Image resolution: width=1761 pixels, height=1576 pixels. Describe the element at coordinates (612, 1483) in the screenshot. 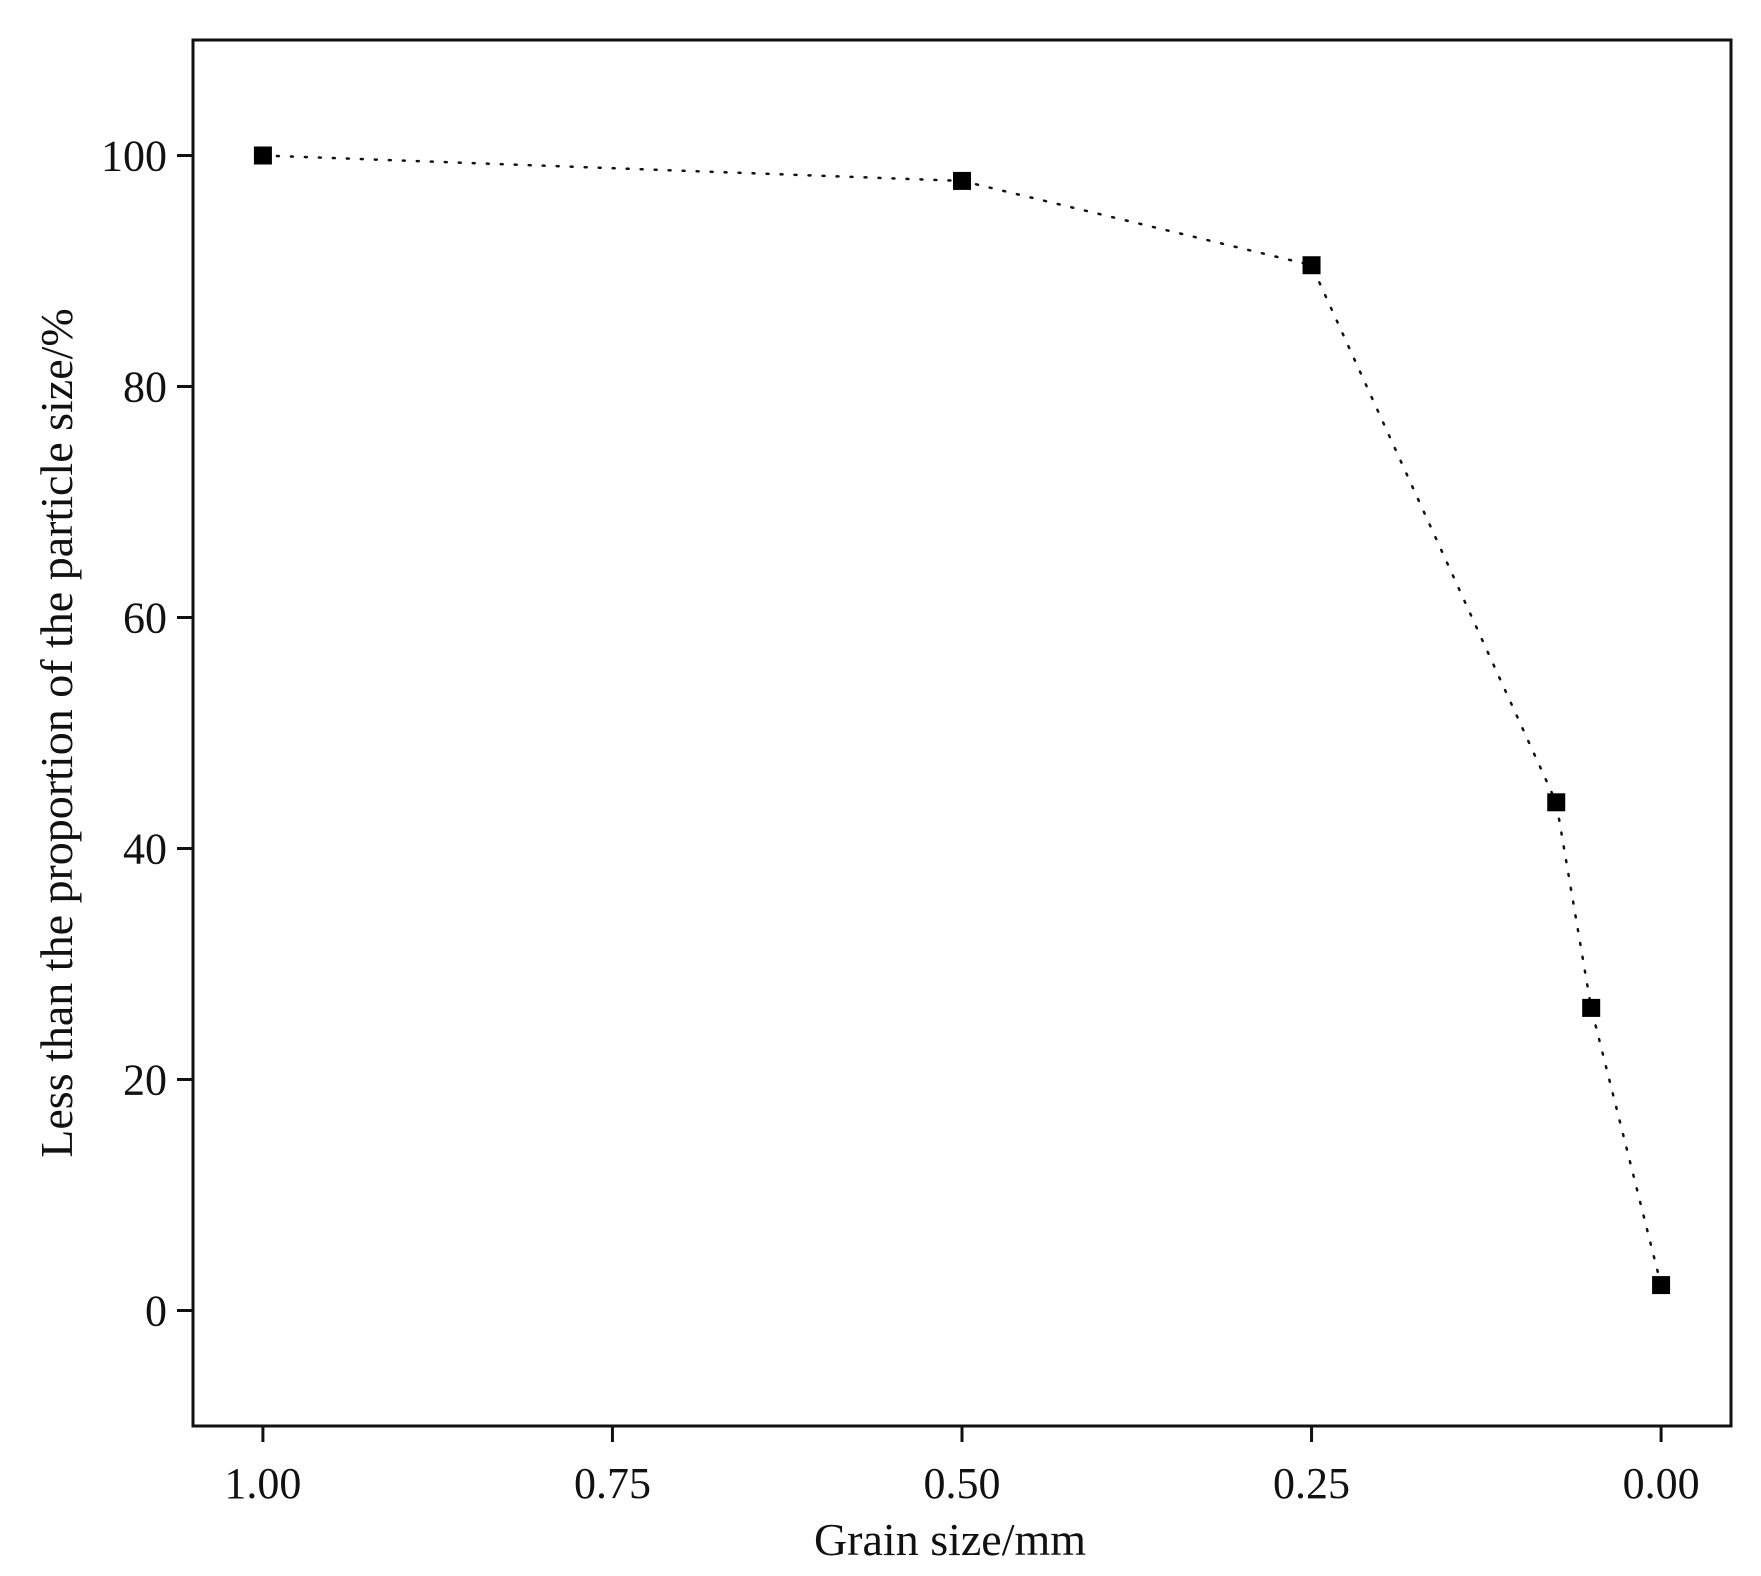

I see `x-tick-label: 0.75` at that location.